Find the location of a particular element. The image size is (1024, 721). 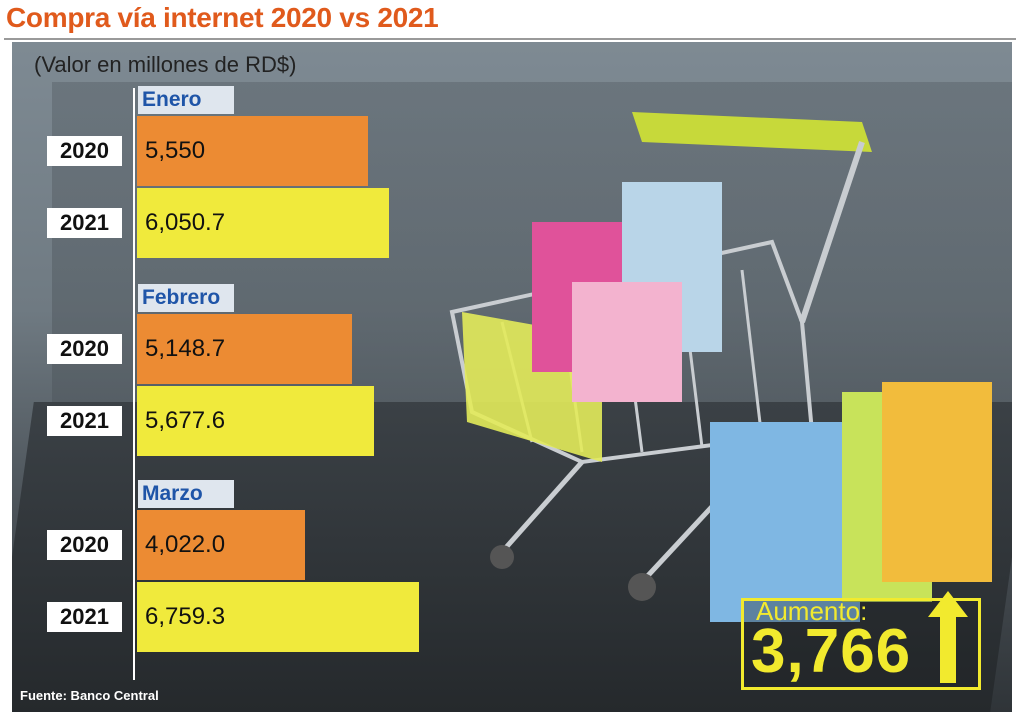

month-label: Marzo is located at coordinates (186, 494).